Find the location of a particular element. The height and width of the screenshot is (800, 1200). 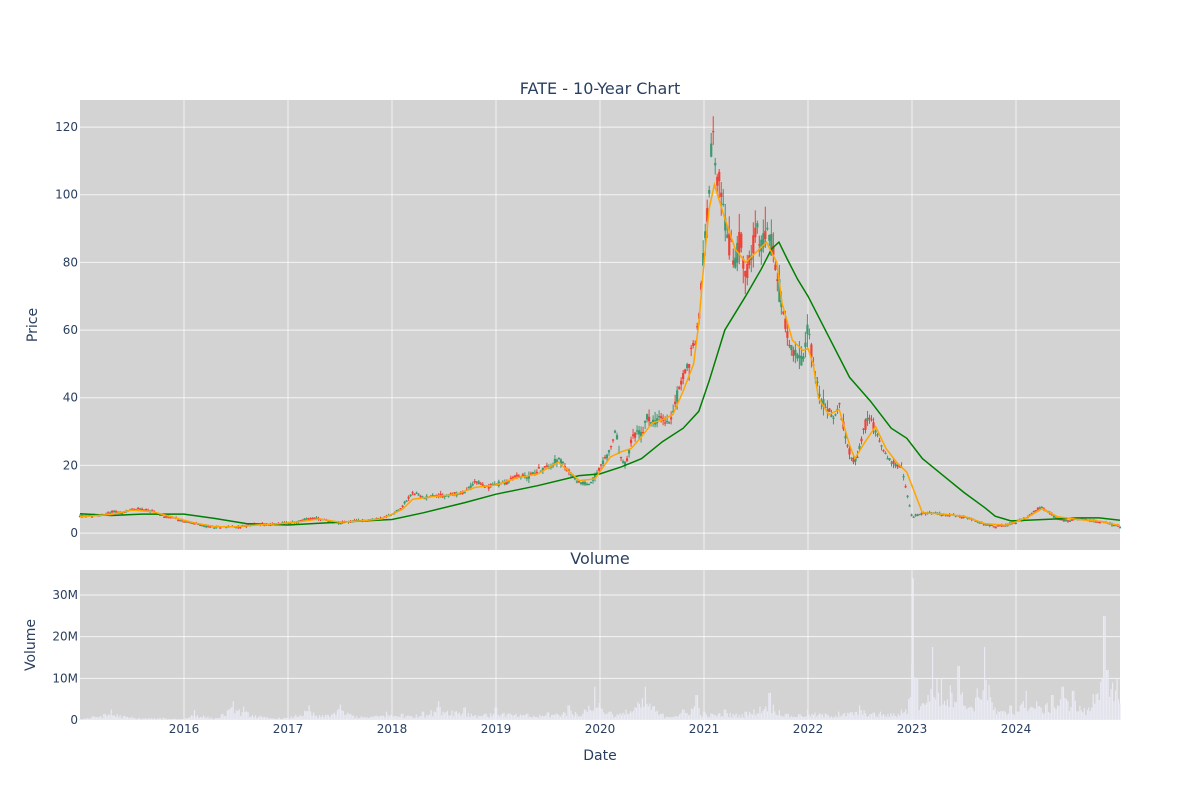

date-axis-title: Date is located at coordinates (599, 756).